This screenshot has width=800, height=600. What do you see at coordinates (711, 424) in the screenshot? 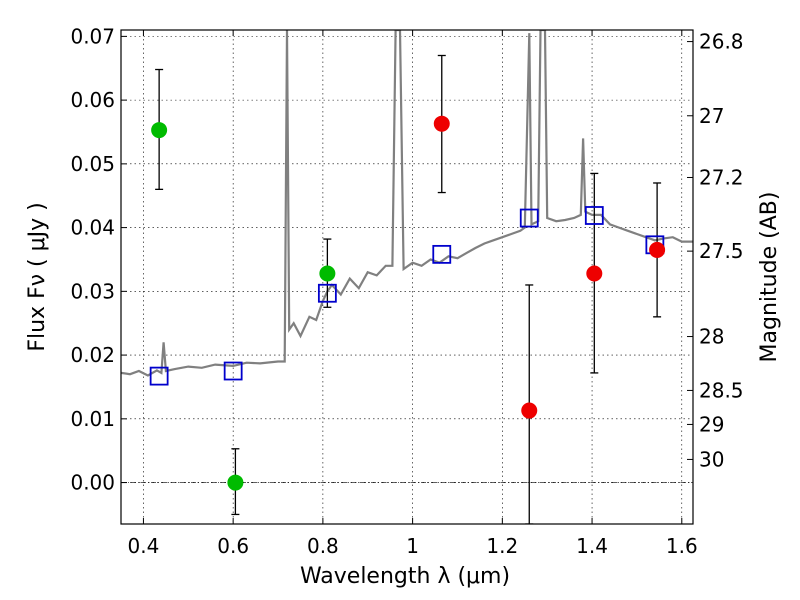
I see `magnitude-tick-label: 29` at bounding box center [711, 424].